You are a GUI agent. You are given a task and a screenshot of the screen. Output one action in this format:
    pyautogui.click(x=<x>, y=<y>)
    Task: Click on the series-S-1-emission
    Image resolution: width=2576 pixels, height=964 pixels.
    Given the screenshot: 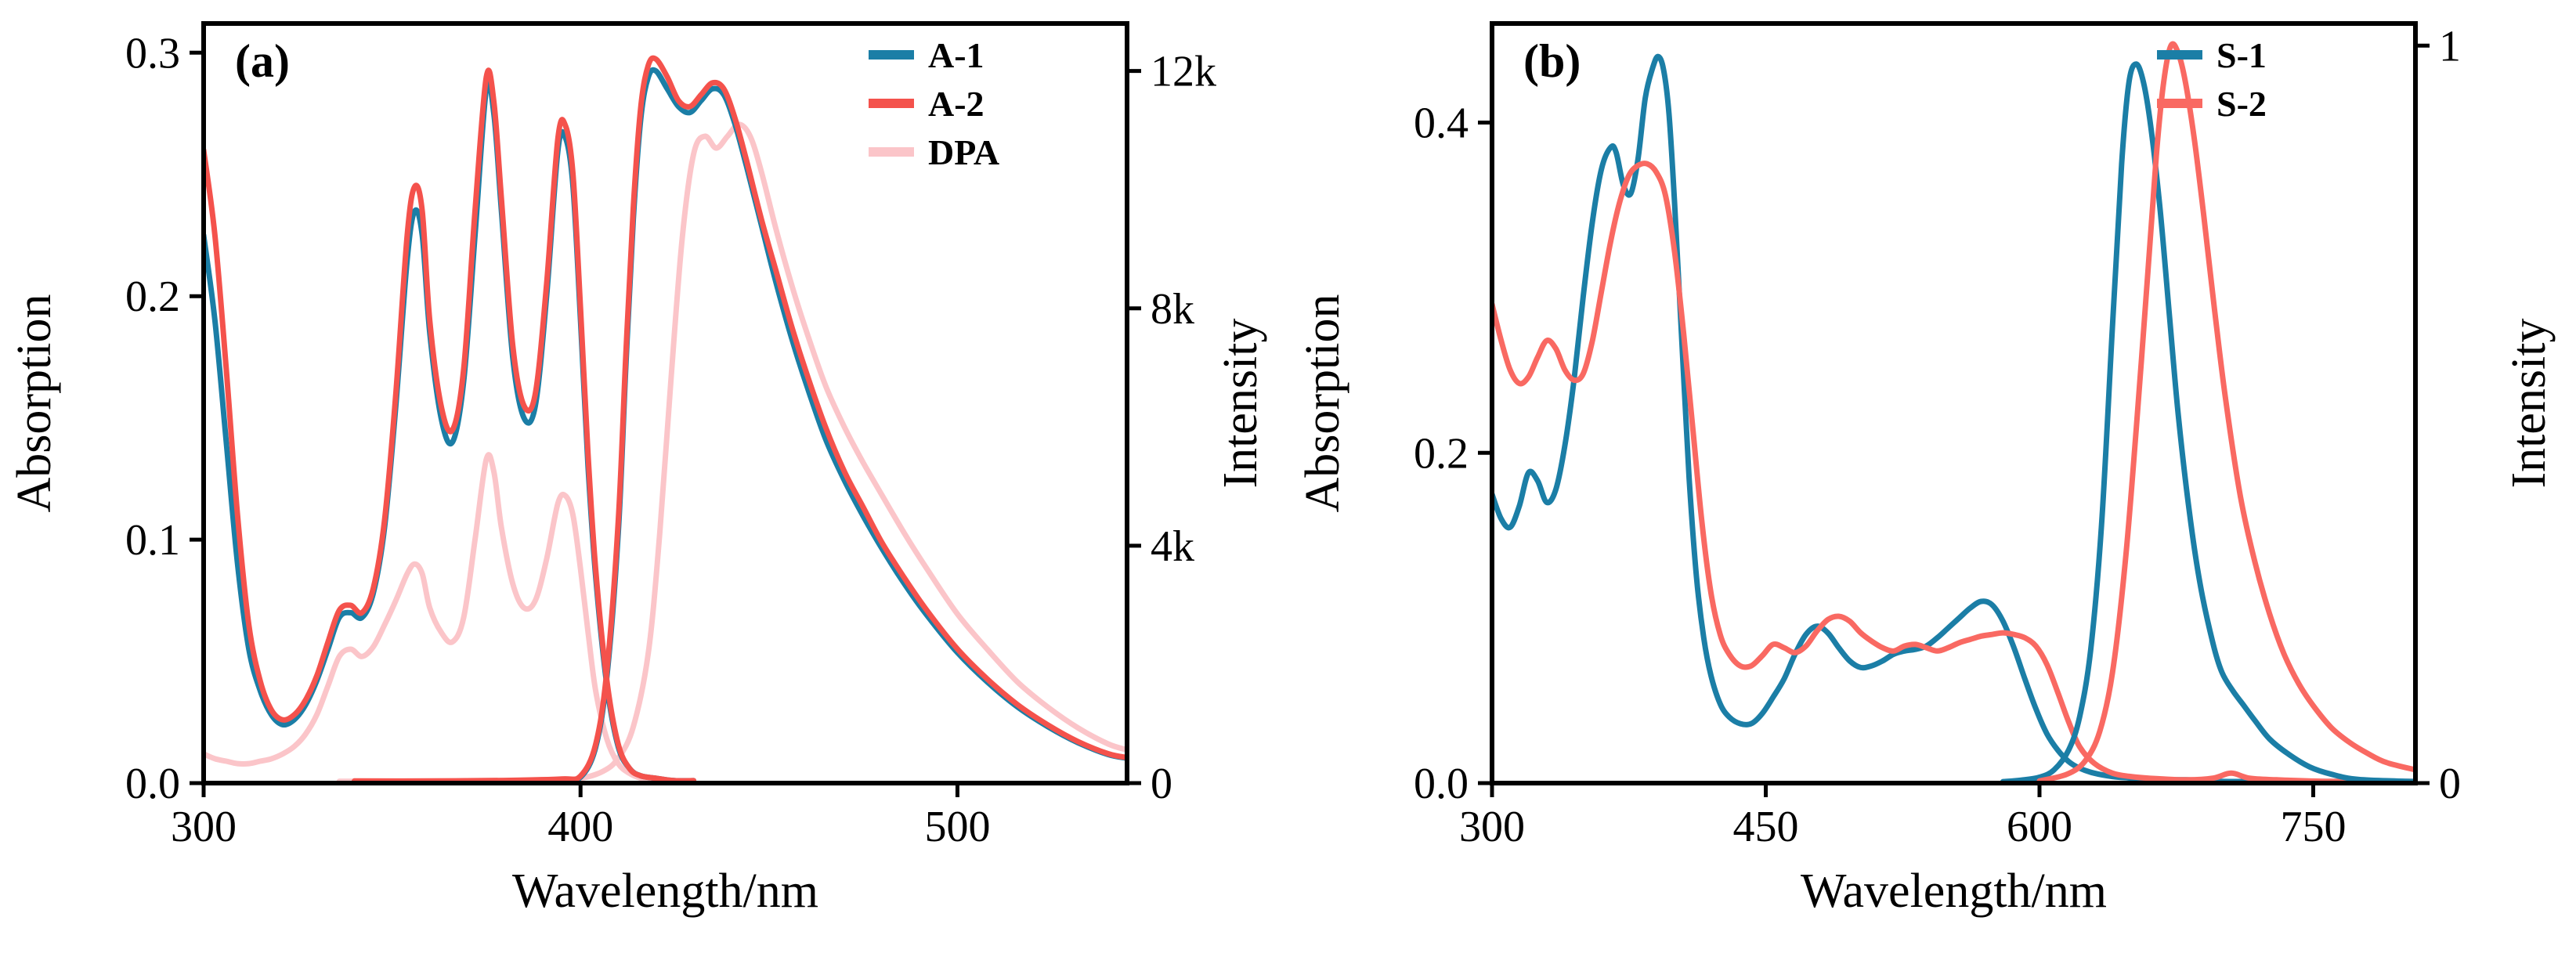 What is the action you would take?
    pyautogui.click(x=2207, y=422)
    